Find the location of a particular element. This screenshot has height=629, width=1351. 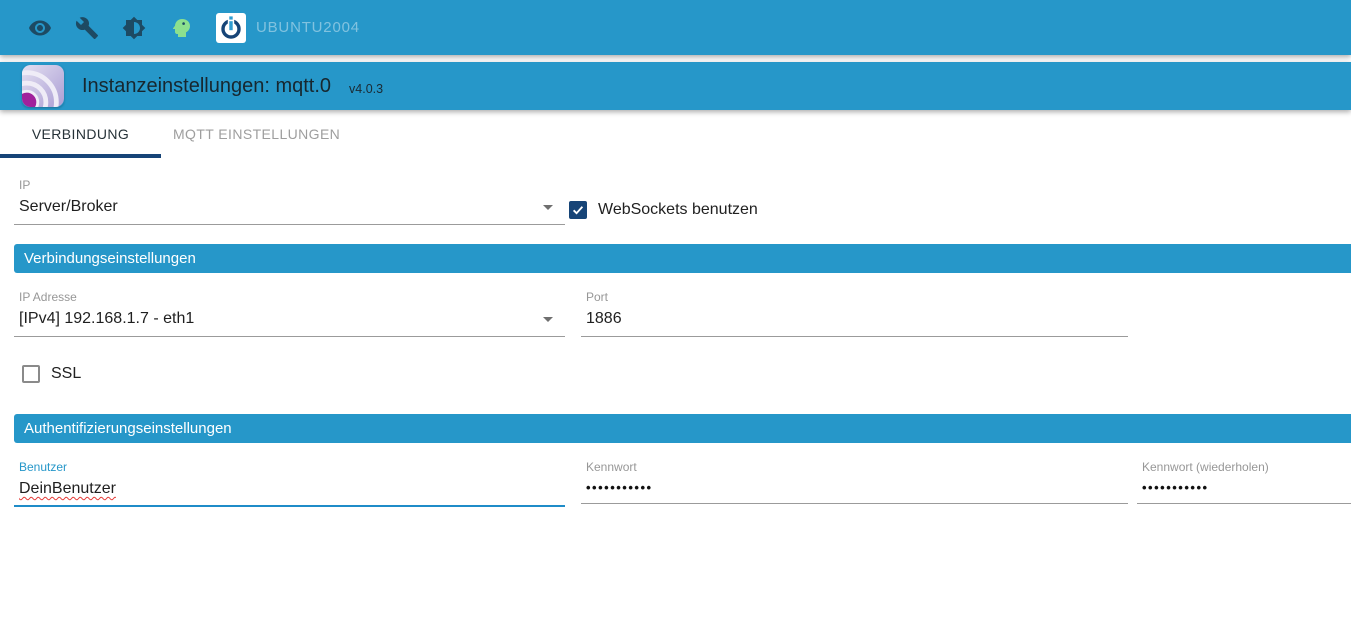

ssl-label: SSL is located at coordinates (66, 373).